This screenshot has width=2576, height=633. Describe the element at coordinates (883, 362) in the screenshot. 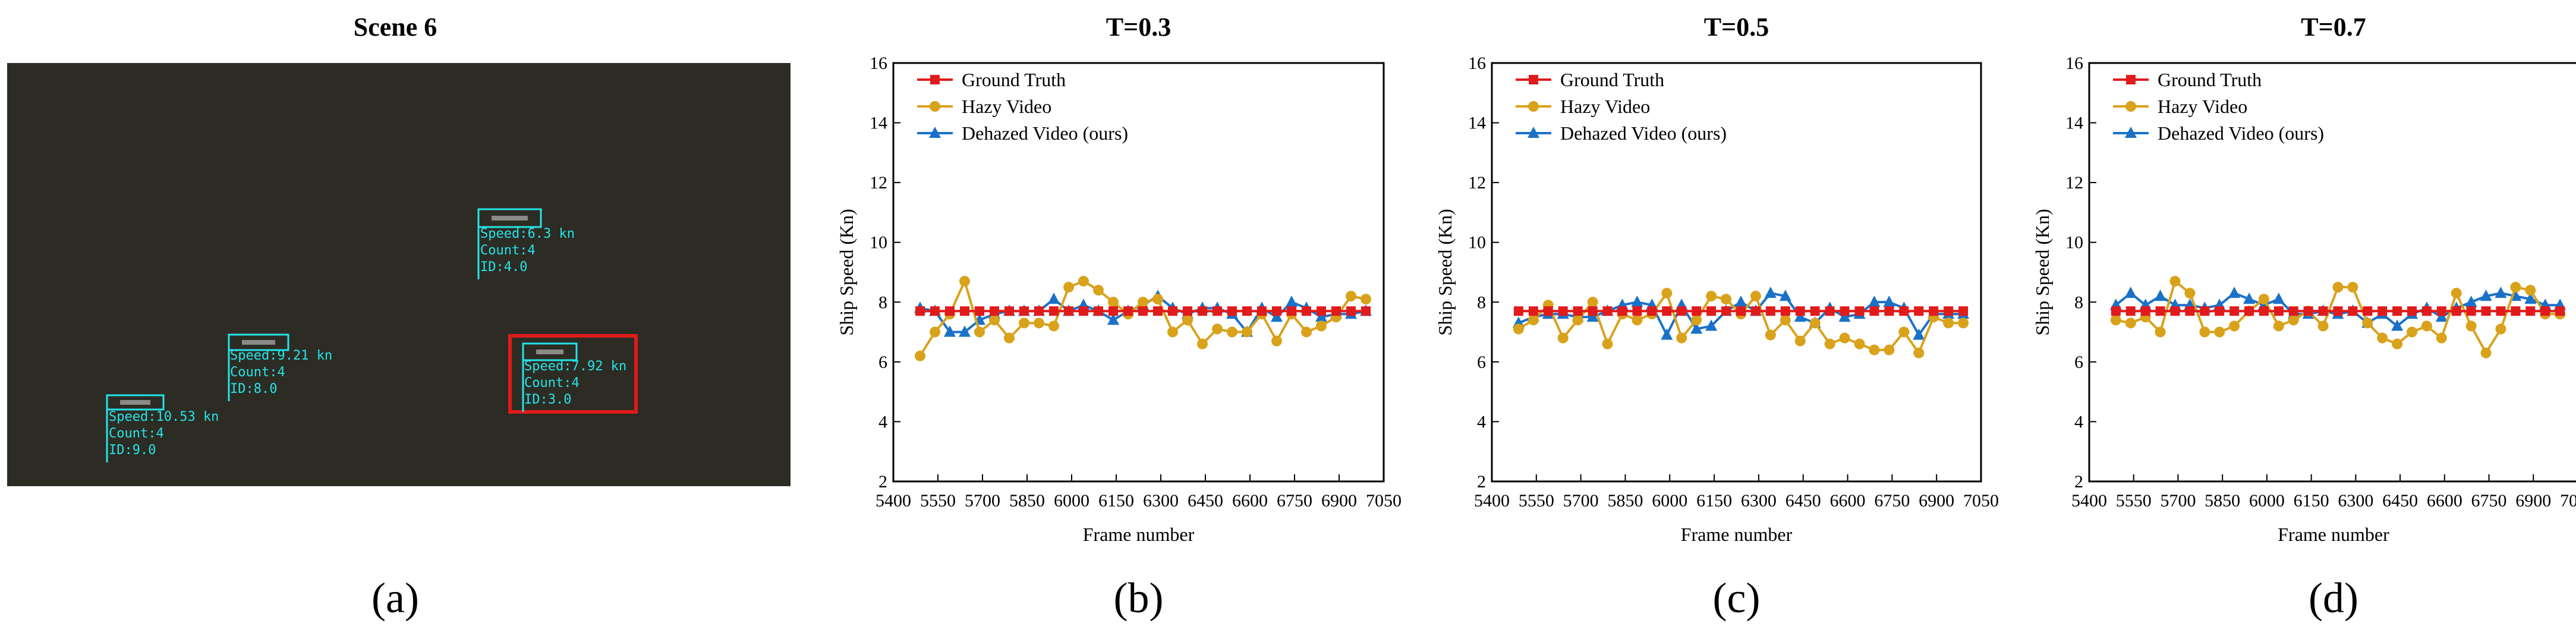

I see `y-tick-label: 6` at that location.